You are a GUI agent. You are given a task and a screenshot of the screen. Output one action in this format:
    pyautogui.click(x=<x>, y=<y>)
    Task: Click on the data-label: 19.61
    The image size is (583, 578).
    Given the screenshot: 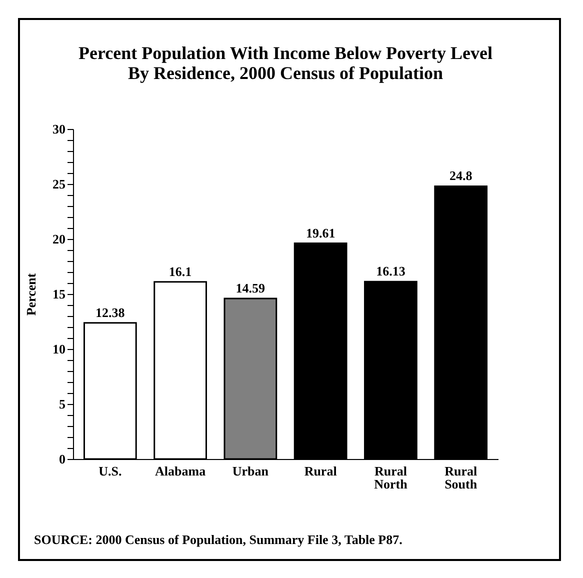 What is the action you would take?
    pyautogui.click(x=321, y=232)
    